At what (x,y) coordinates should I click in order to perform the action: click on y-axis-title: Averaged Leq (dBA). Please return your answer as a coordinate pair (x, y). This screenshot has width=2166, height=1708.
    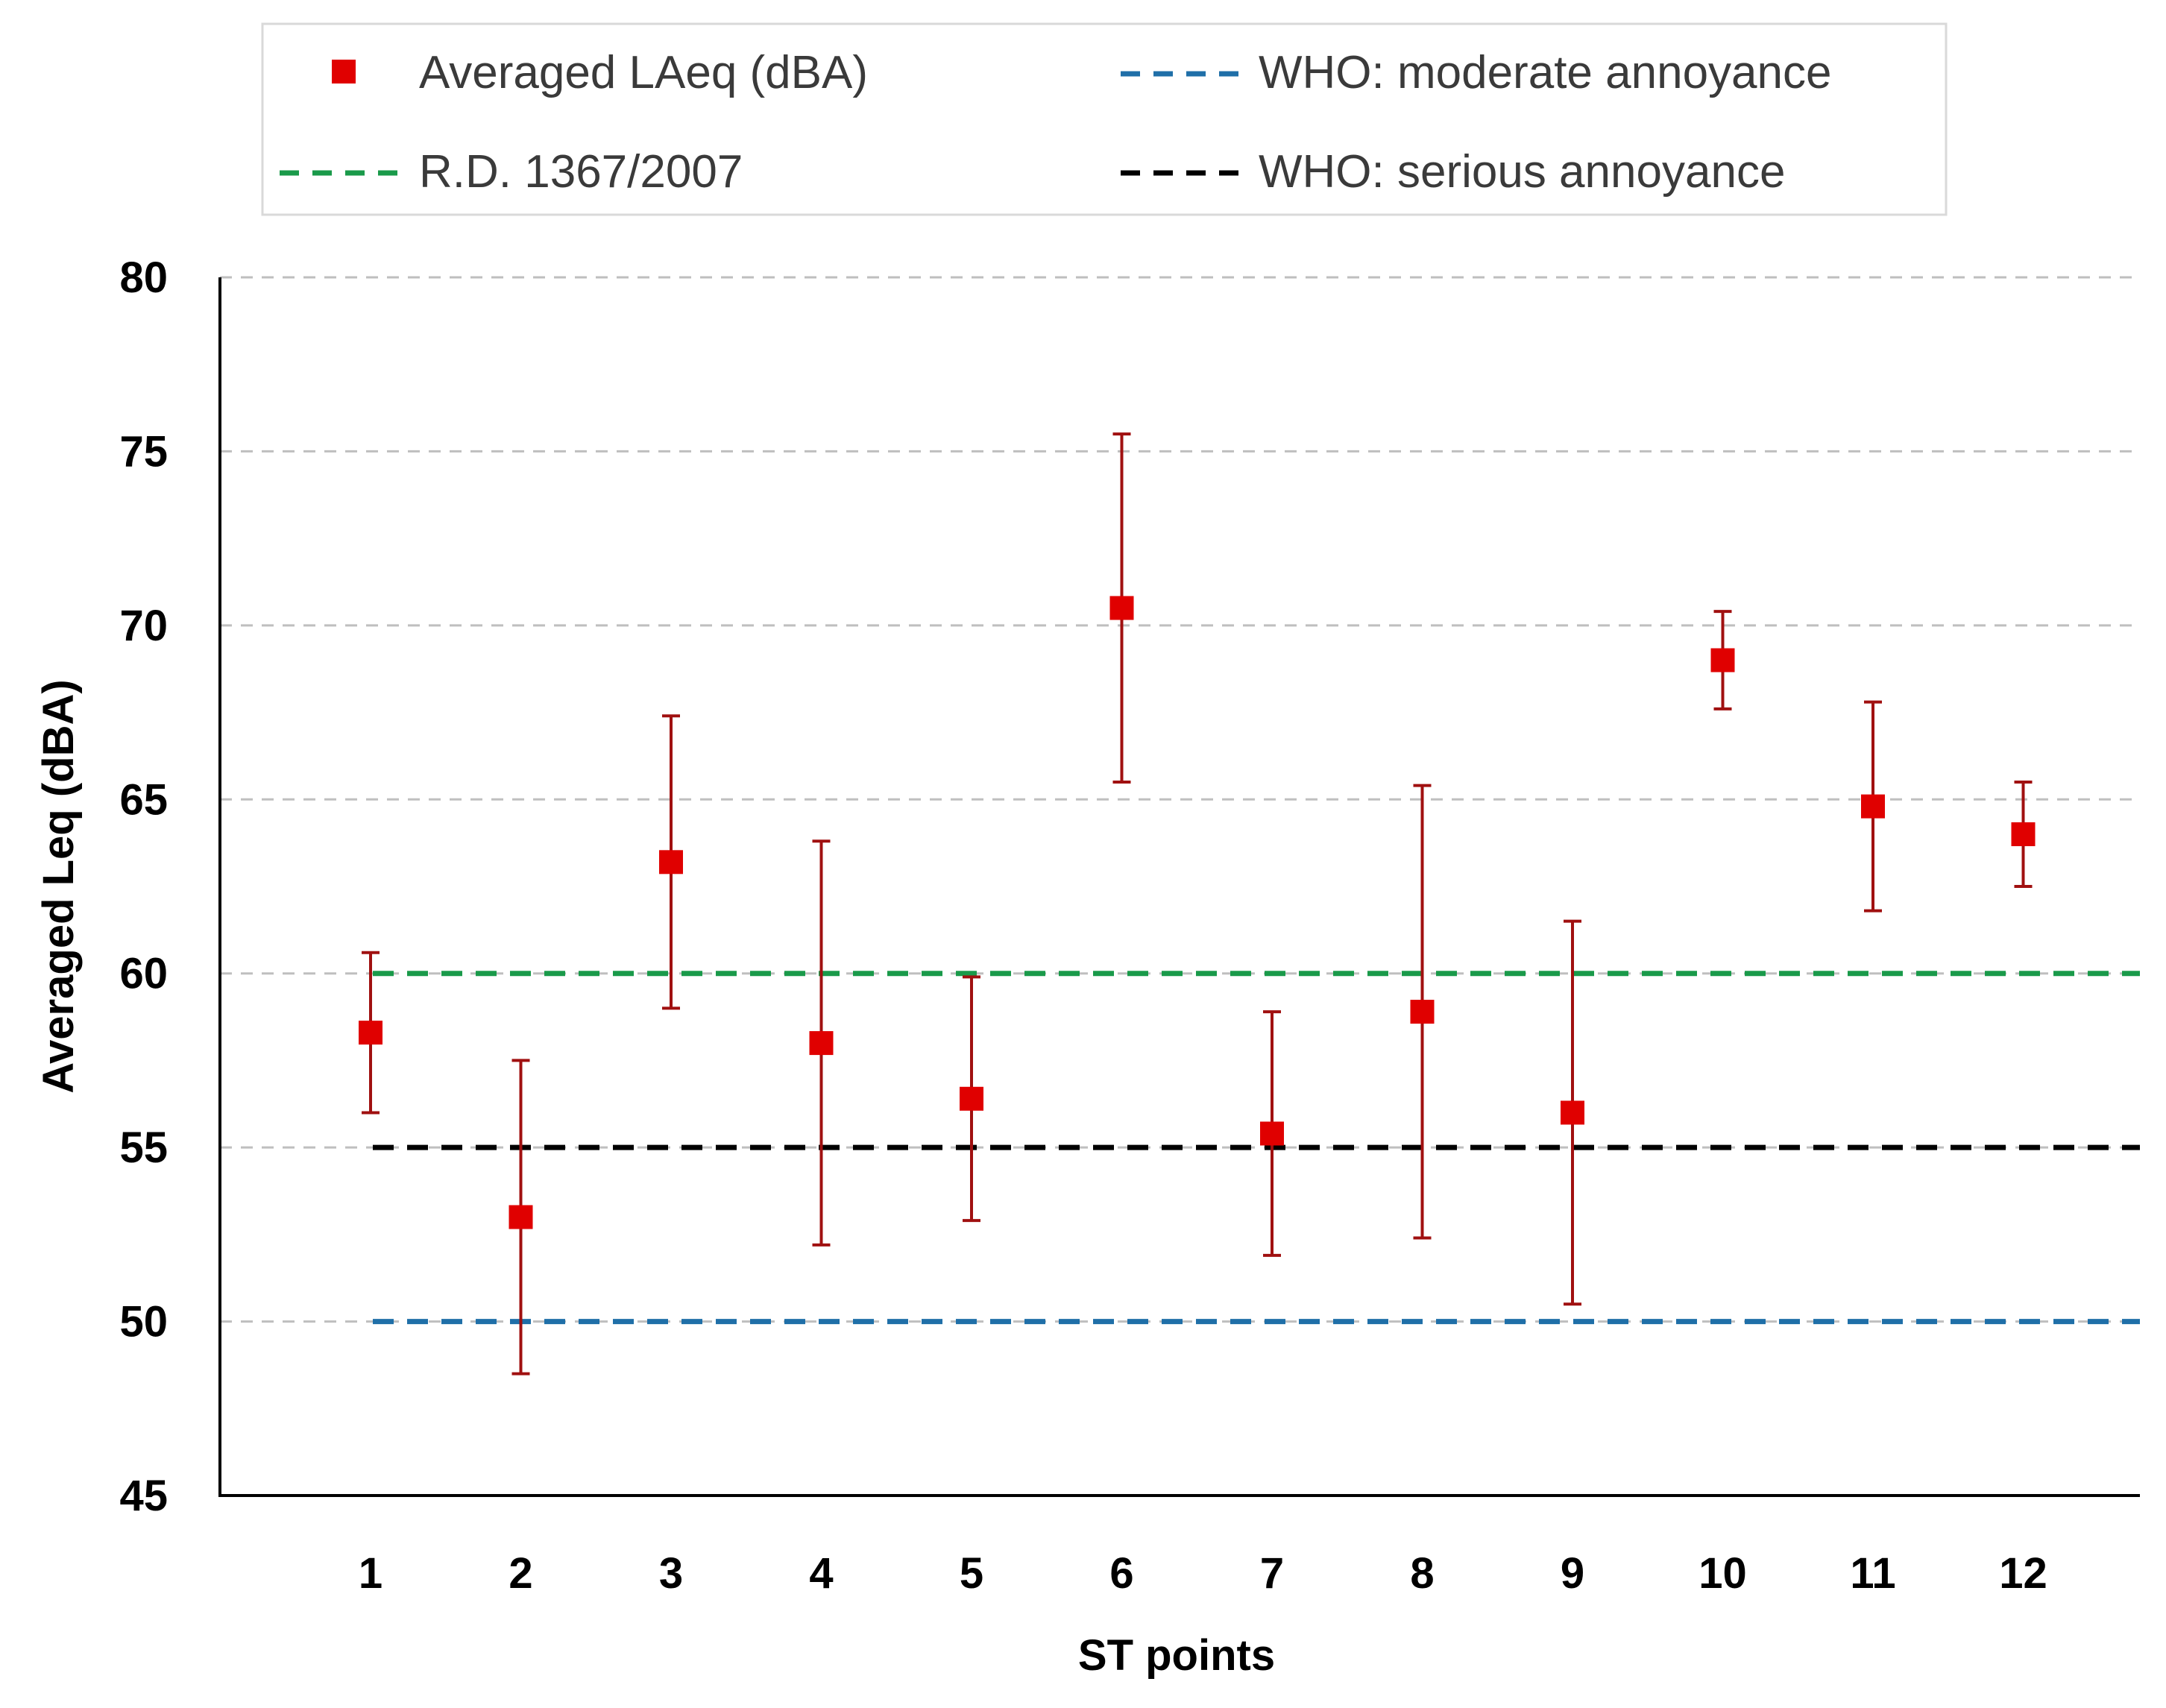
    Looking at the image, I should click on (58, 886).